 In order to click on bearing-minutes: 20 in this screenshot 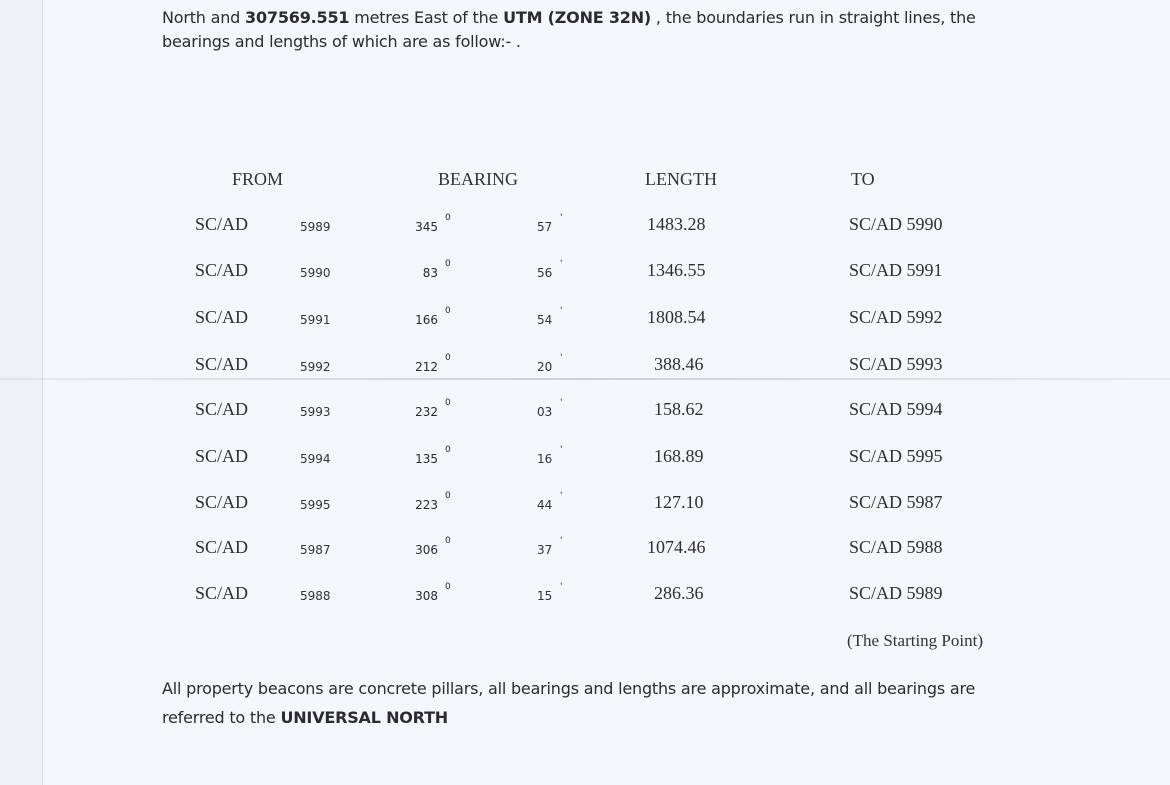, I will do `click(545, 367)`.